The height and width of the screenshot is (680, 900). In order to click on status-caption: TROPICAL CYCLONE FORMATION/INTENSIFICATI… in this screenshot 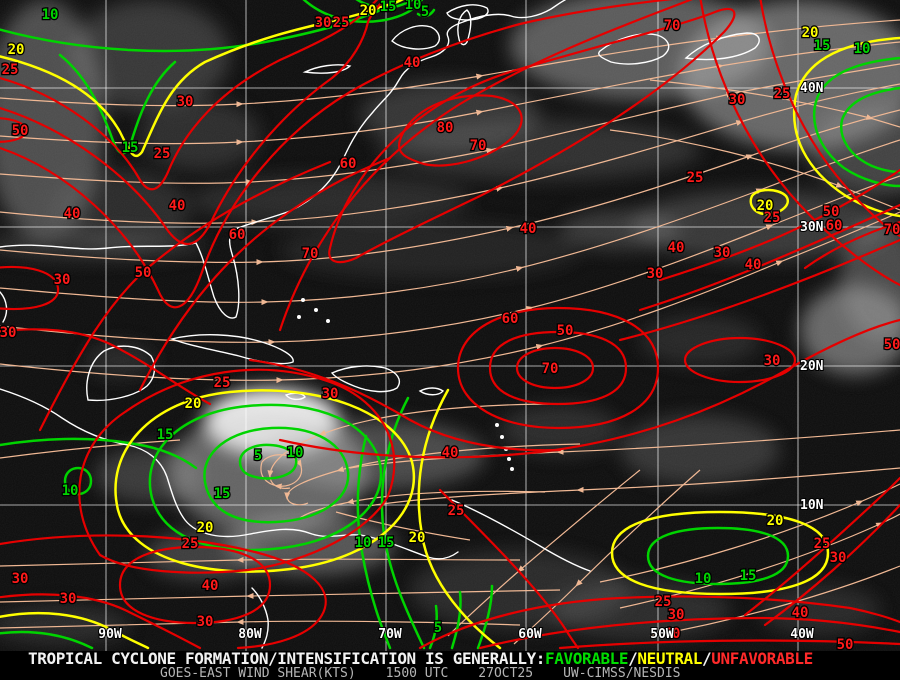, I will do `click(450, 659)`.